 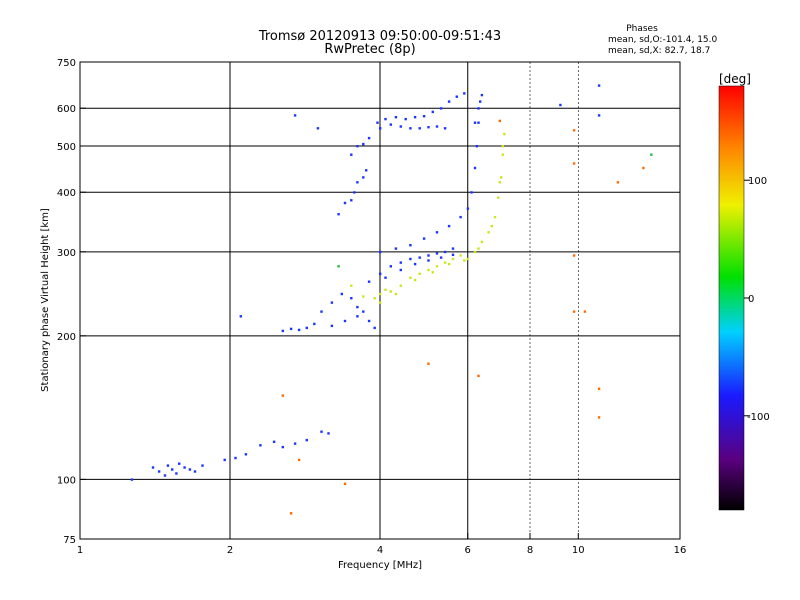 I want to click on y-tick-label: 400, so click(x=66, y=193).